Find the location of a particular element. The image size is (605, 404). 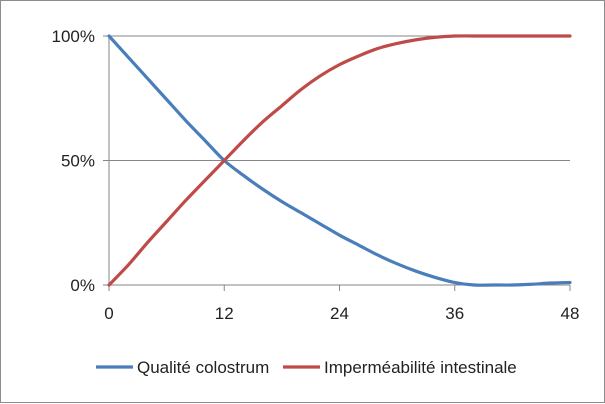

x-tick-labels: 0 12 24 36 48 is located at coordinates (341, 313).